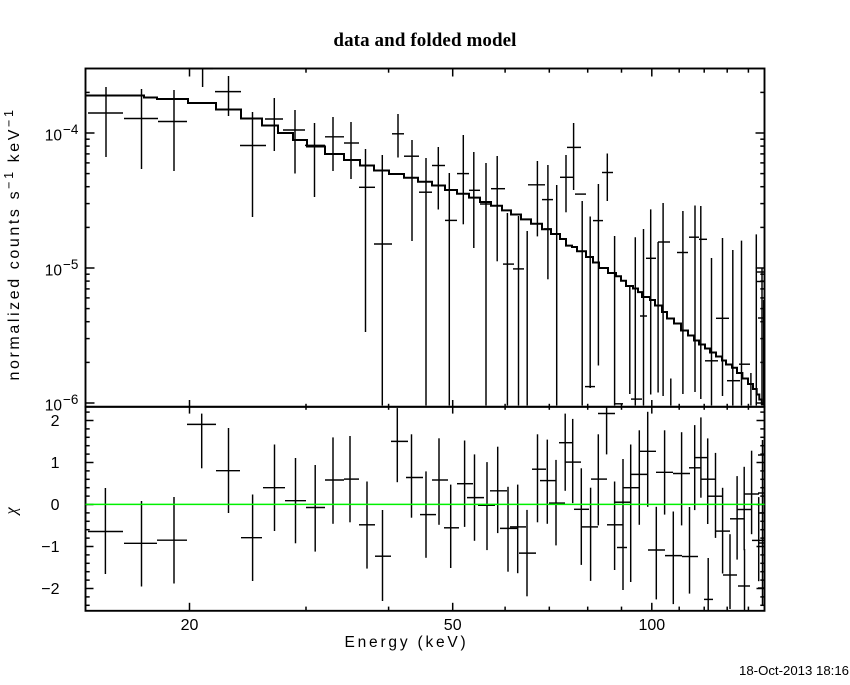 This screenshot has width=850, height=685. What do you see at coordinates (424, 40) in the screenshot?
I see `svg-text: data and folded model` at bounding box center [424, 40].